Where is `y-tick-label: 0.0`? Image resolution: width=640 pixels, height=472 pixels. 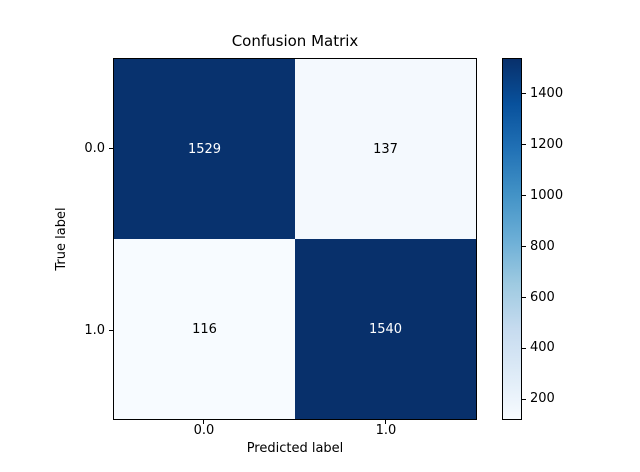
y-tick-label: 0.0 is located at coordinates (94, 148).